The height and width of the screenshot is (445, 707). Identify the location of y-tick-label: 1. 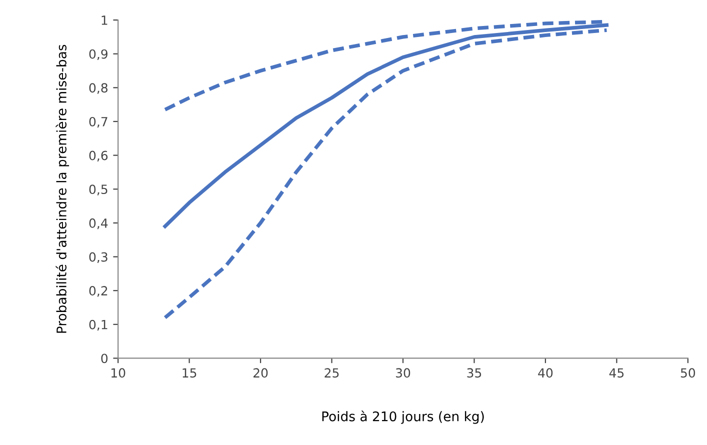
(105, 20).